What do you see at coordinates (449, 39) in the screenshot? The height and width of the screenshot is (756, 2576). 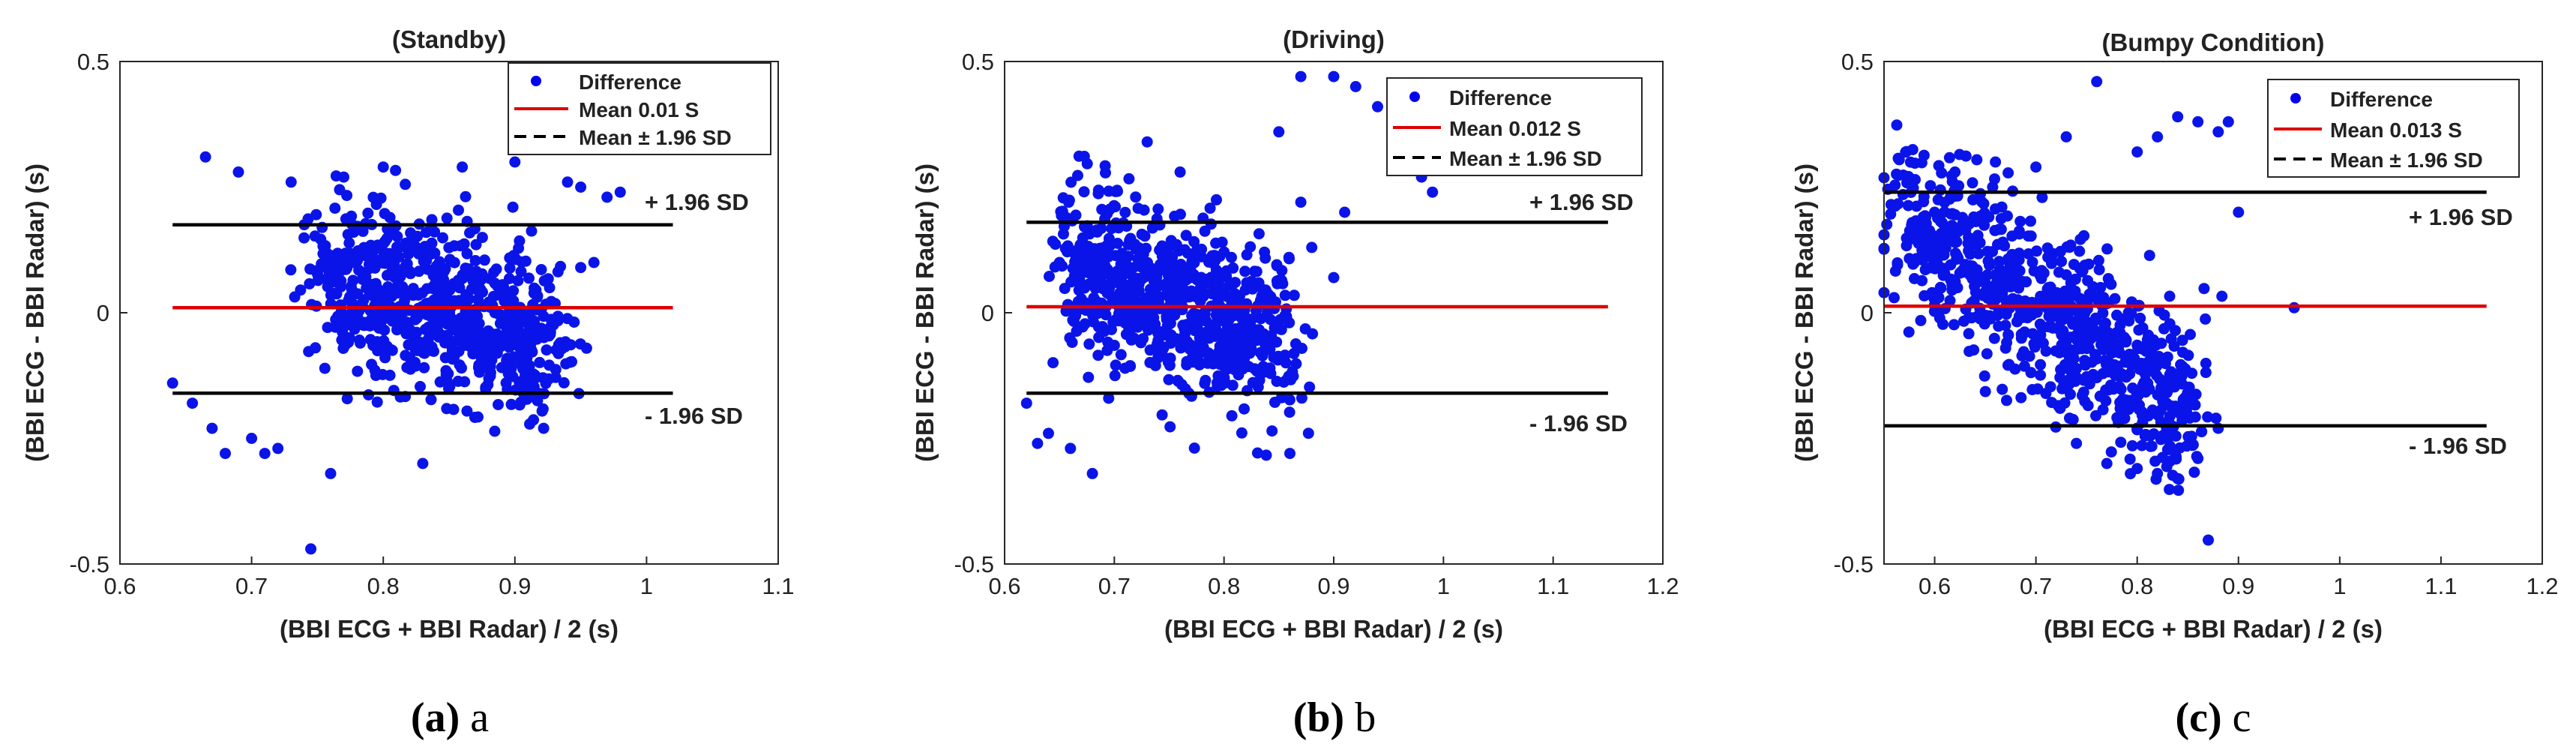 I see `chart-title: (Standby)` at bounding box center [449, 39].